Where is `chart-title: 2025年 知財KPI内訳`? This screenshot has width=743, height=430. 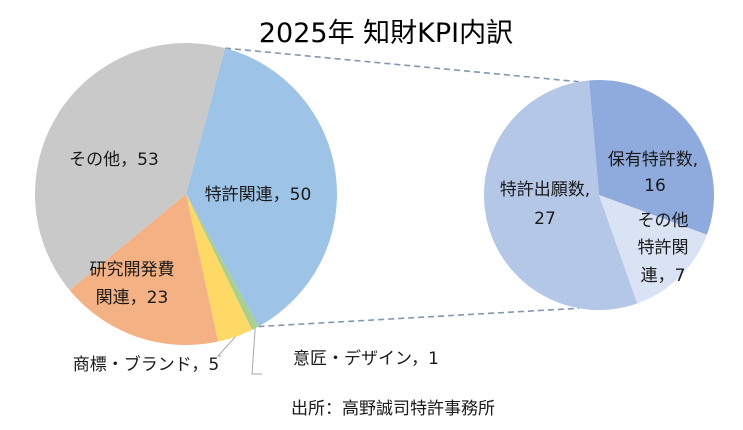
chart-title: 2025年 知財KPI内訳 is located at coordinates (386, 33).